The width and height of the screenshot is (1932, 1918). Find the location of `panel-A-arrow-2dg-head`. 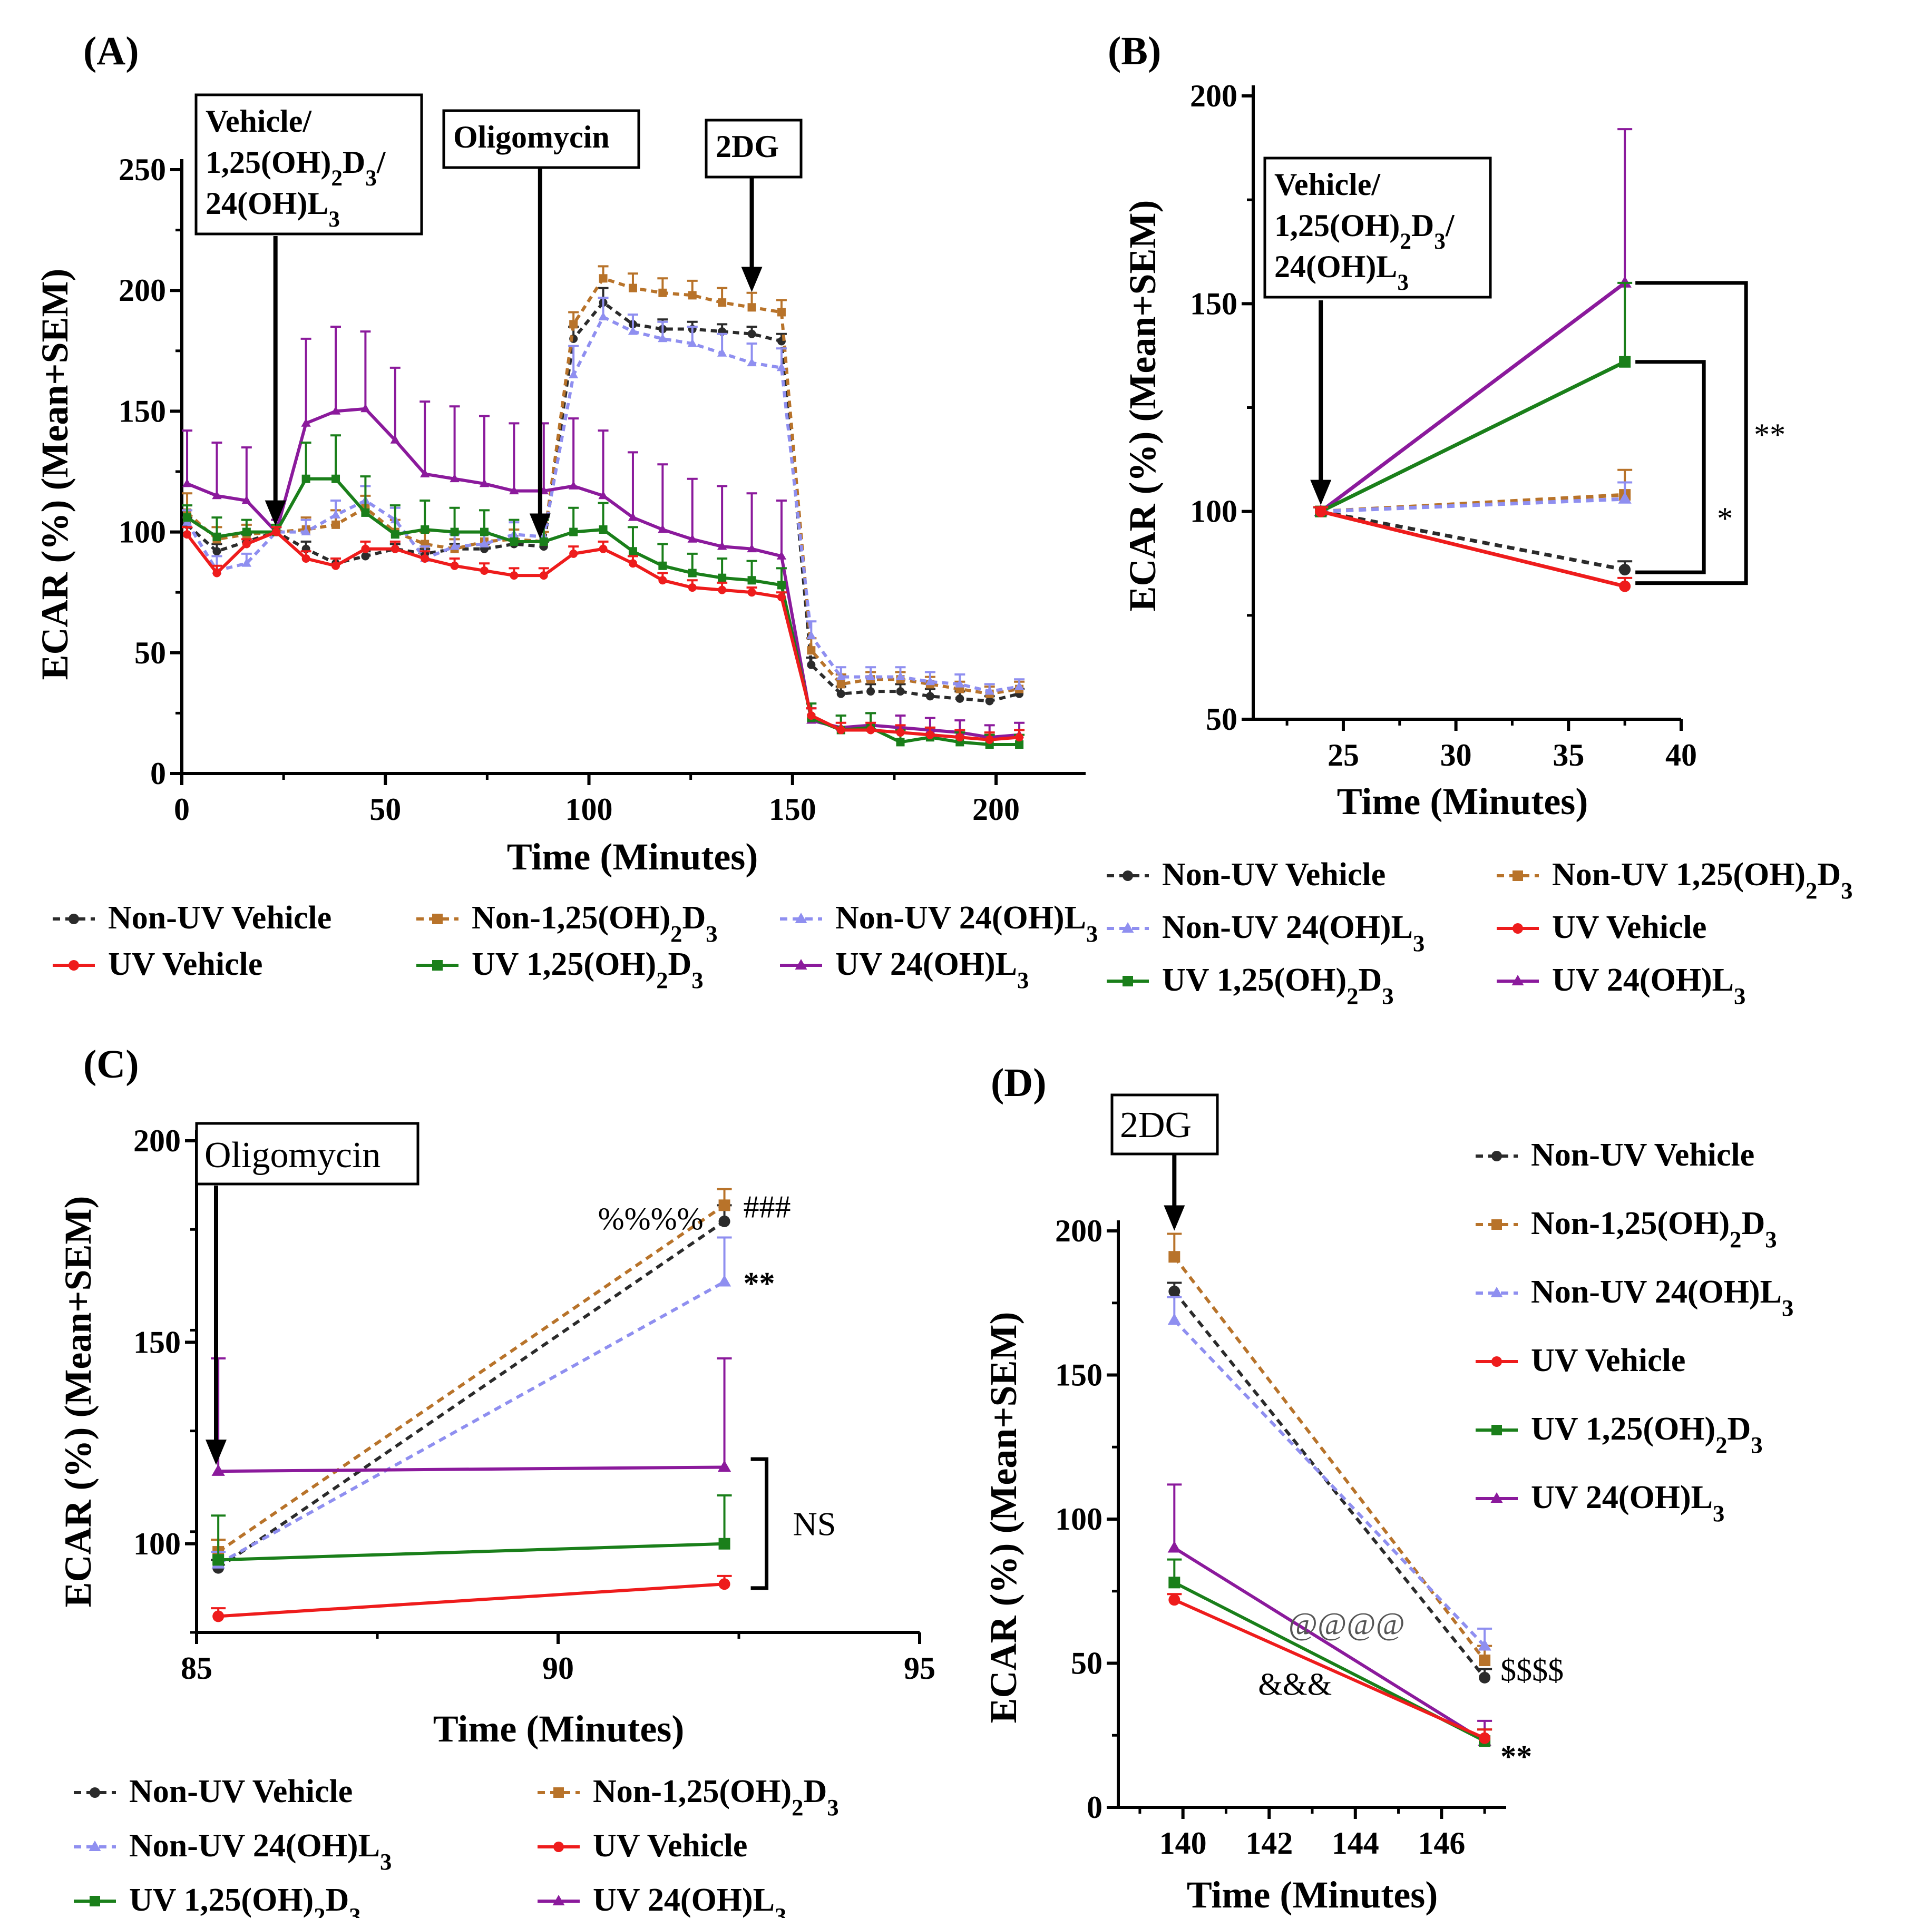

panel-A-arrow-2dg-head is located at coordinates (752, 279).